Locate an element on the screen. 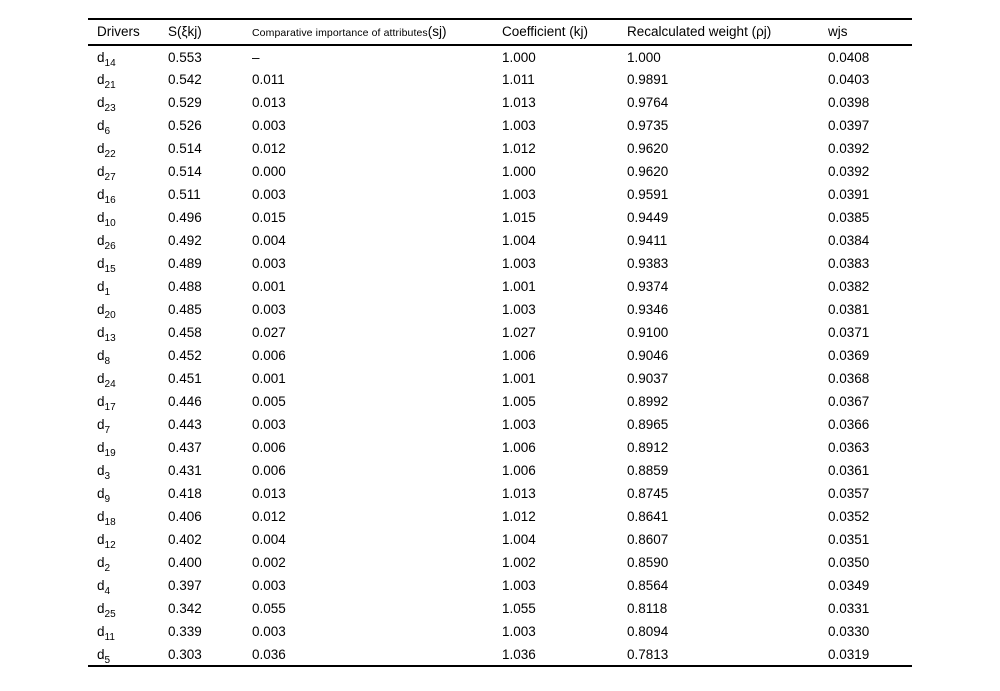 The width and height of the screenshot is (1000, 691). s-value-cell: 0.339 is located at coordinates (185, 631).